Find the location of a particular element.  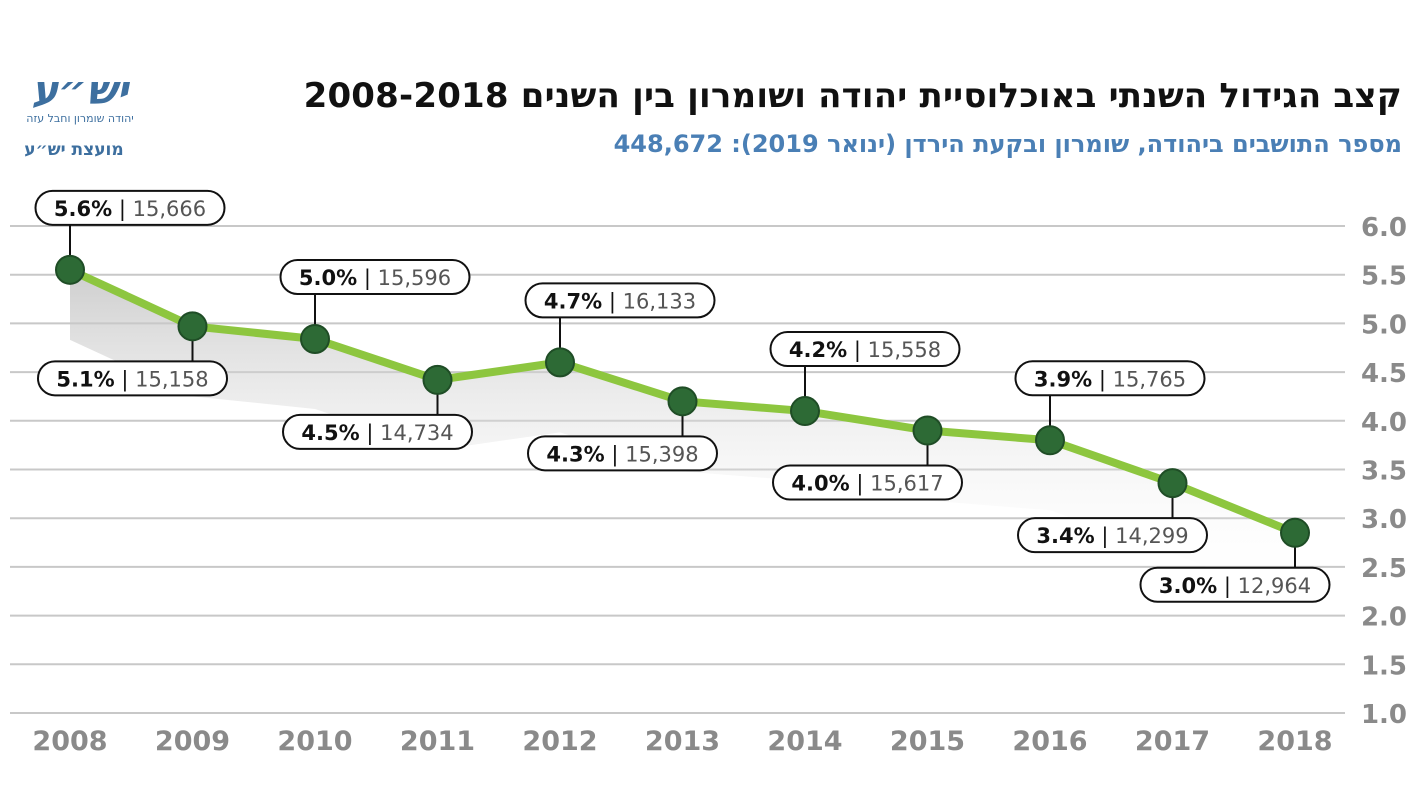

x-tick-label: 2017 is located at coordinates (1172, 741).